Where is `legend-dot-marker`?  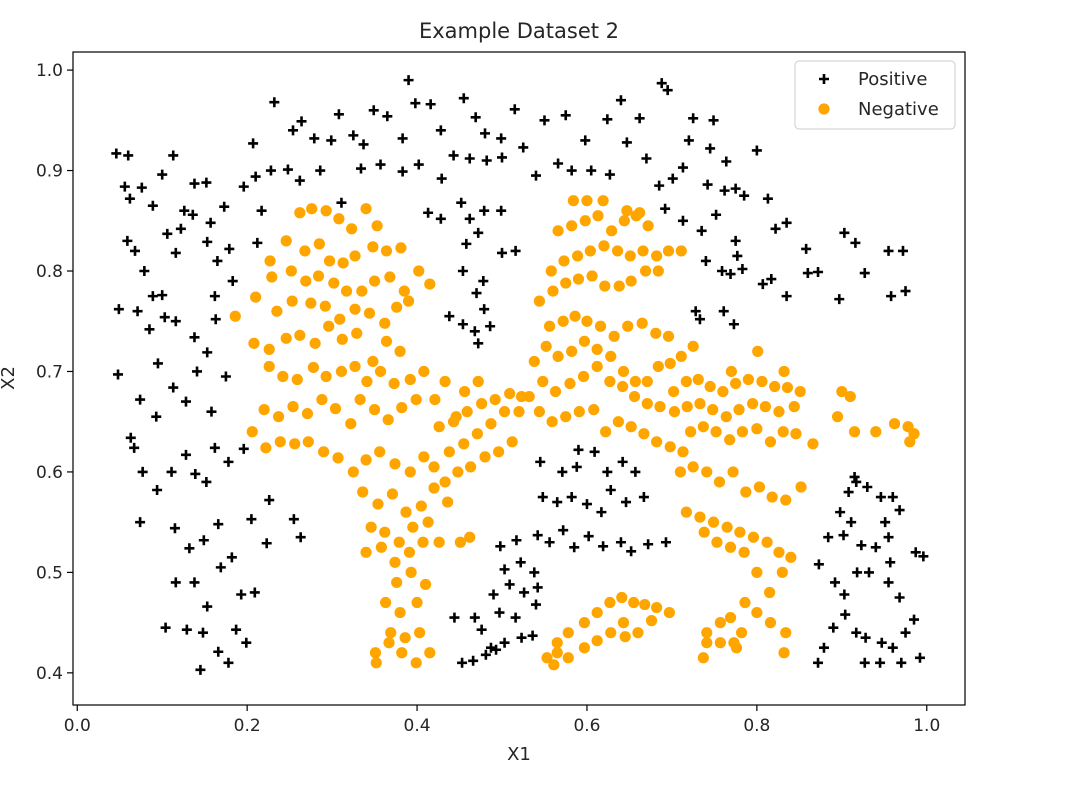 legend-dot-marker is located at coordinates (824, 109).